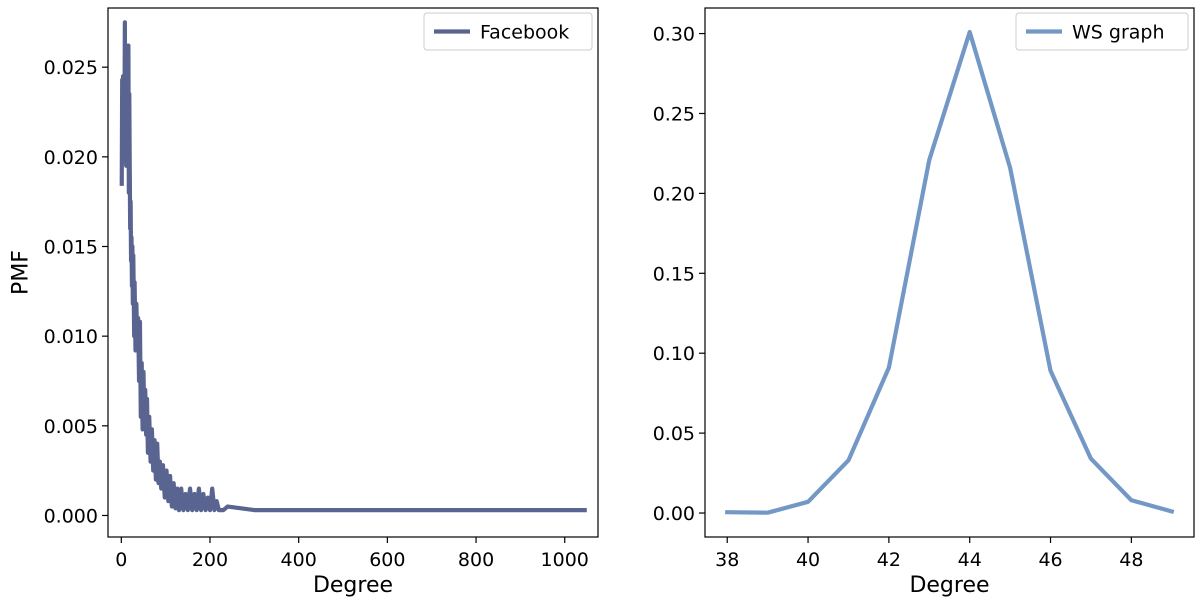 This screenshot has width=1202, height=600. I want to click on x-tick-label: 40, so click(808, 560).